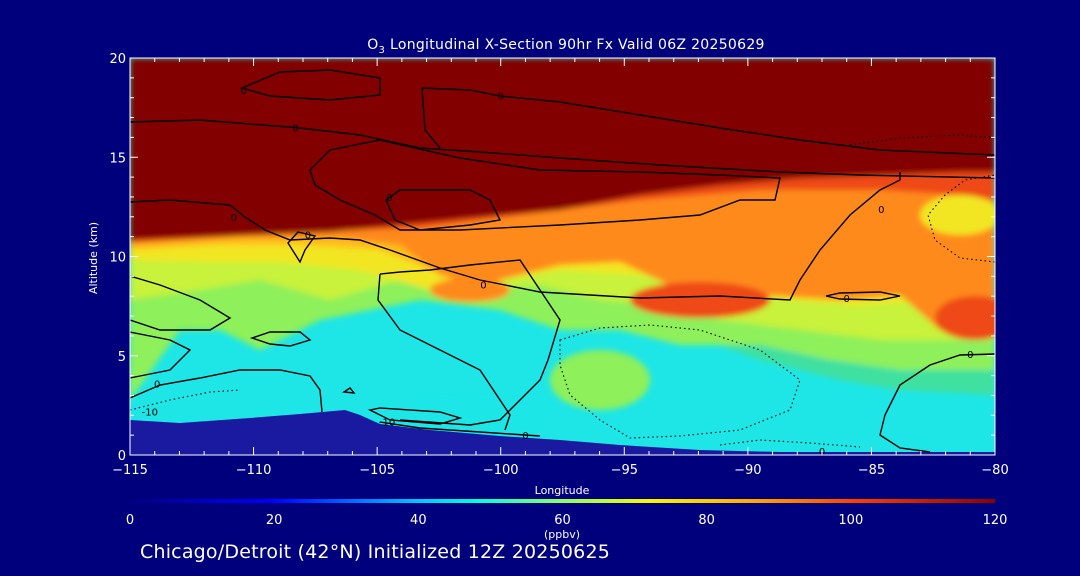 The width and height of the screenshot is (1080, 576). I want to click on y-tick-label: 15, so click(117, 158).